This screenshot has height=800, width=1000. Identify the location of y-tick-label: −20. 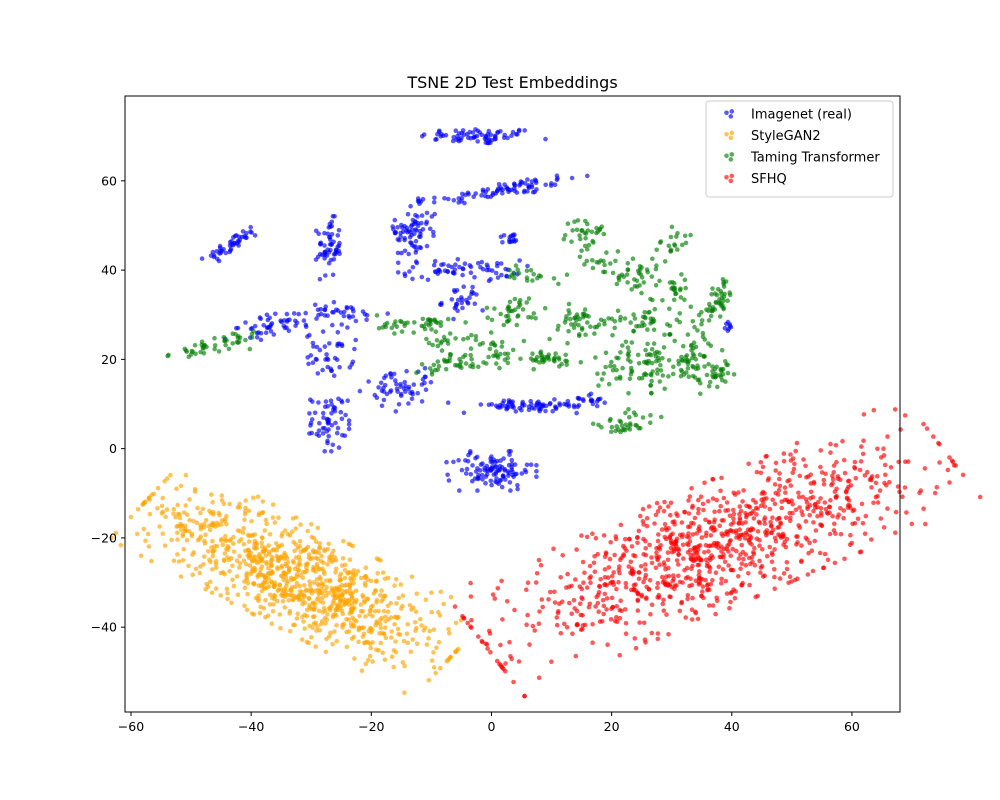
(104, 537).